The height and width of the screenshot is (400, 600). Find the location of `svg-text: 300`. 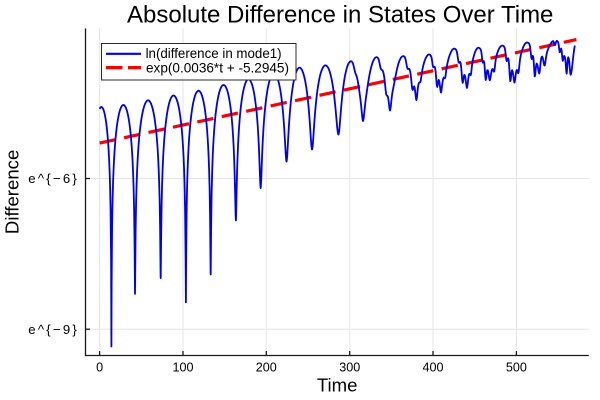

svg-text: 300 is located at coordinates (349, 368).